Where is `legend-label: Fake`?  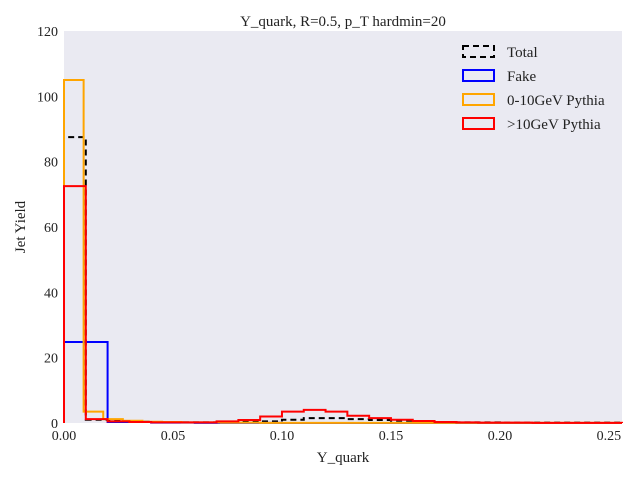 legend-label: Fake is located at coordinates (522, 77).